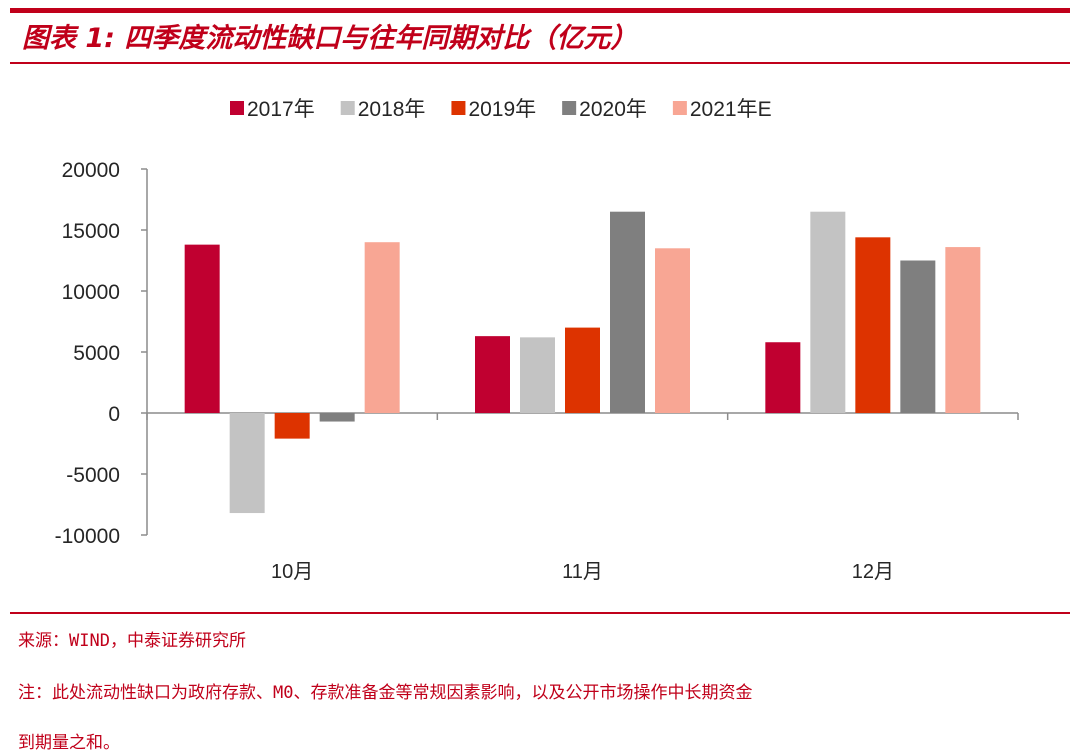 Image resolution: width=1080 pixels, height=756 pixels. What do you see at coordinates (582, 572) in the screenshot?
I see `x-category-label: 11月` at bounding box center [582, 572].